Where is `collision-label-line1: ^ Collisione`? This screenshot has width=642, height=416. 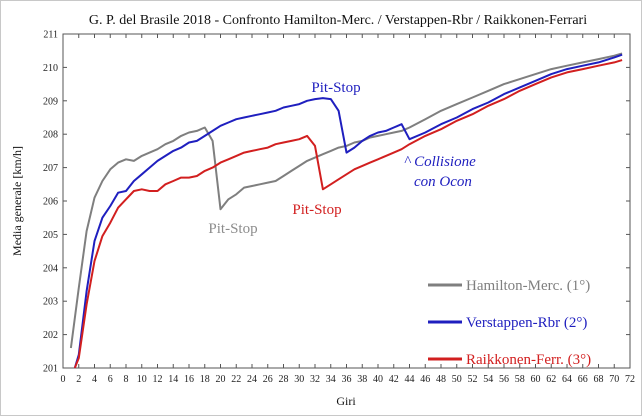 collision-label-line1: ^ Collisione is located at coordinates (440, 162).